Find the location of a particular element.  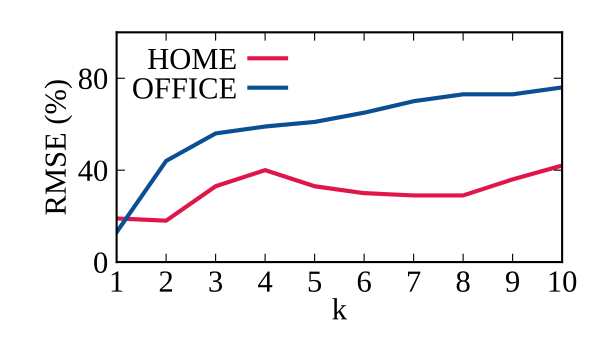

x-tick-label: 7 is located at coordinates (414, 282).